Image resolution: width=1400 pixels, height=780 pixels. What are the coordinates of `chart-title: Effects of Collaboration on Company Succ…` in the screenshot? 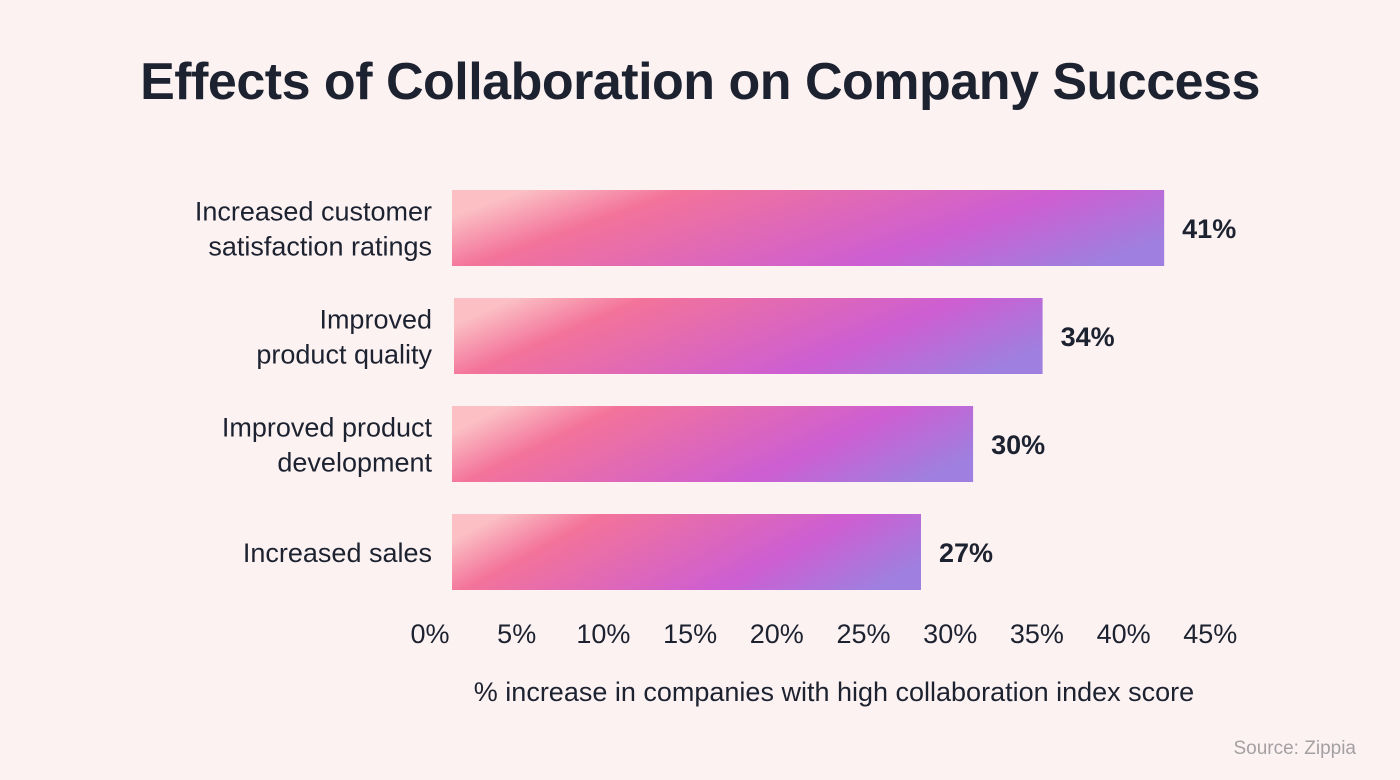 It's located at (700, 82).